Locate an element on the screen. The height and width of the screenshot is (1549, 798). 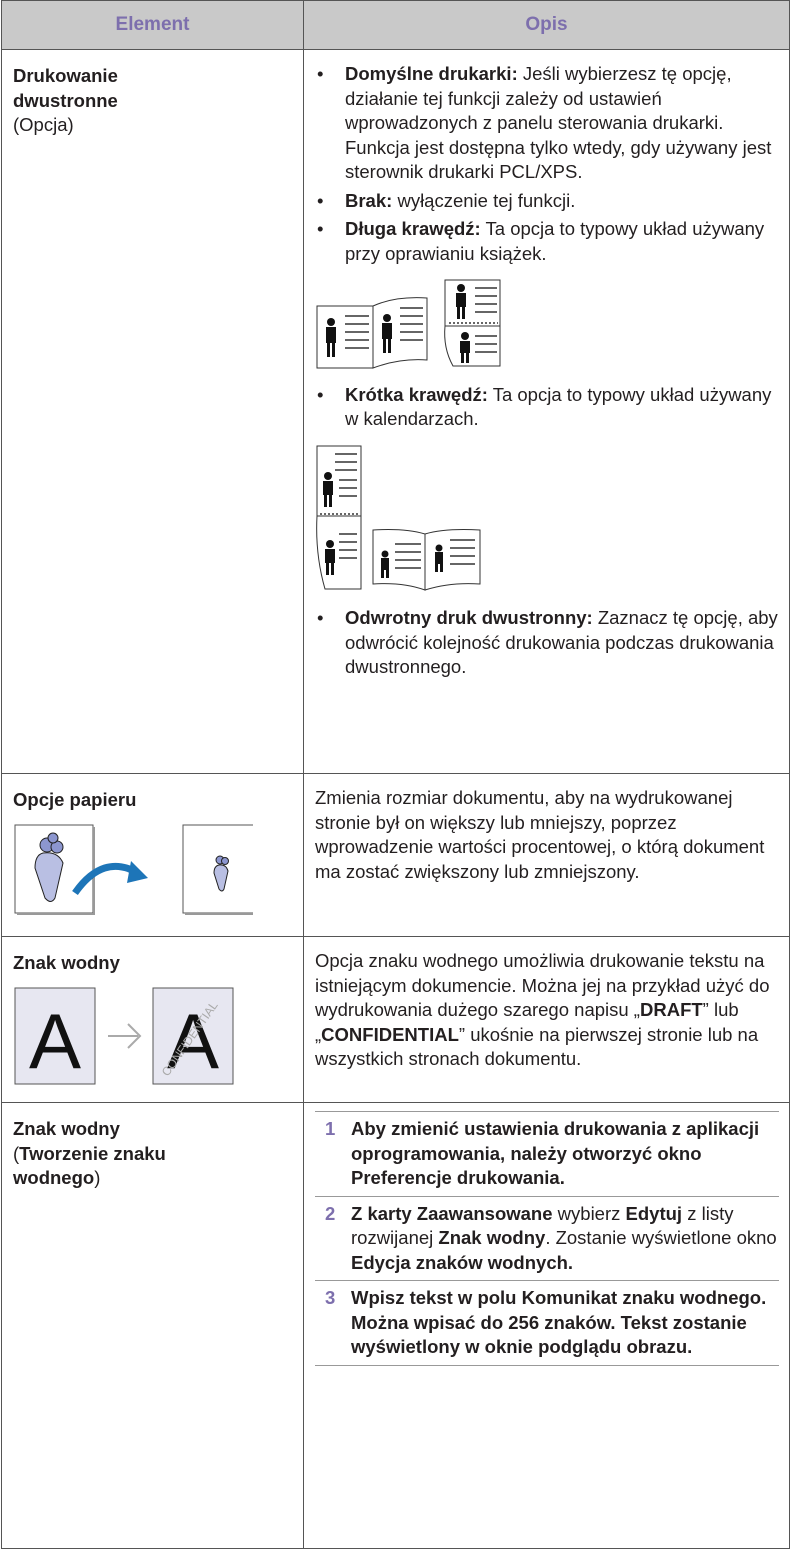
header-cell: Element is located at coordinates (152, 25).